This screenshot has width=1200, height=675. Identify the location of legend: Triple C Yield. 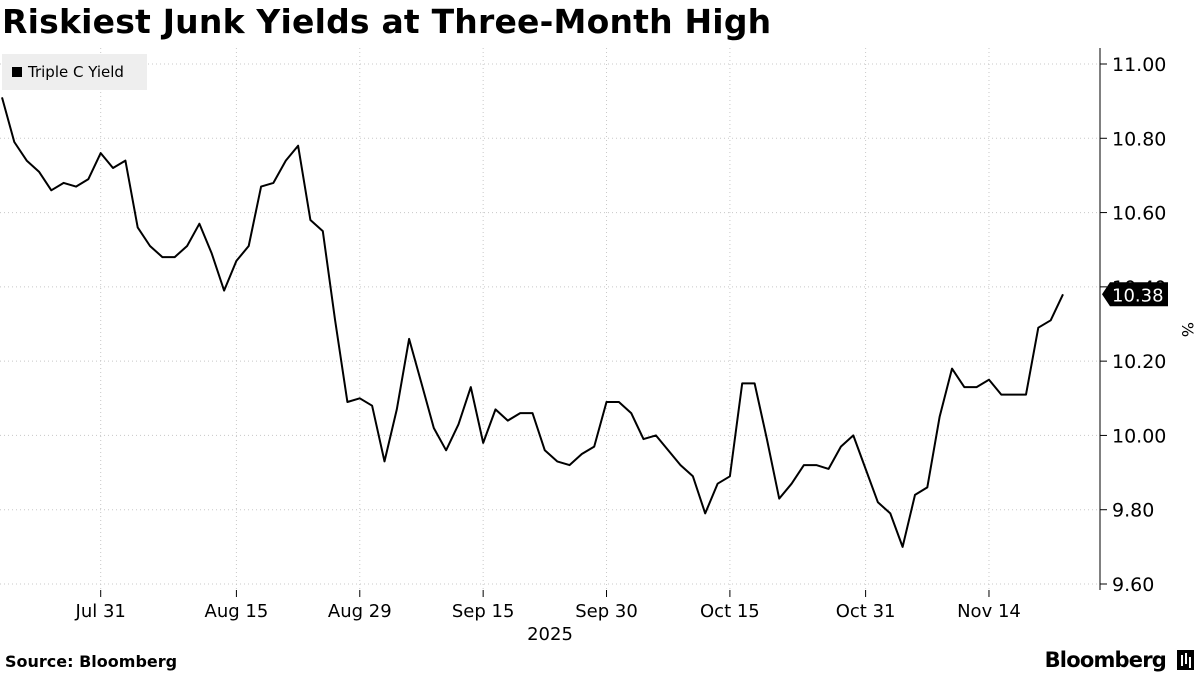
(74, 72).